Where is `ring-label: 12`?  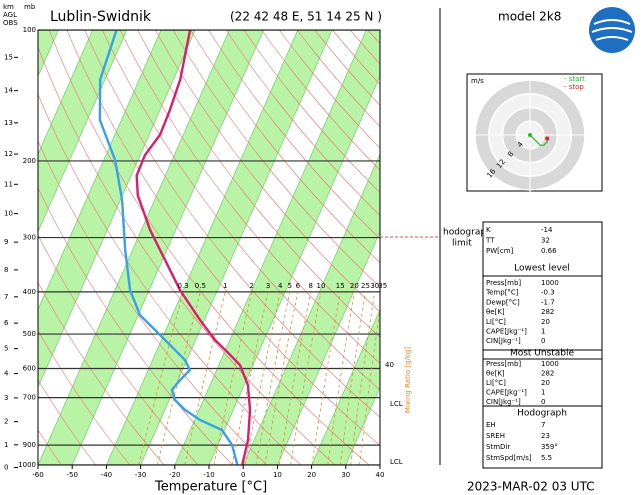 ring-label: 12 is located at coordinates (501, 164).